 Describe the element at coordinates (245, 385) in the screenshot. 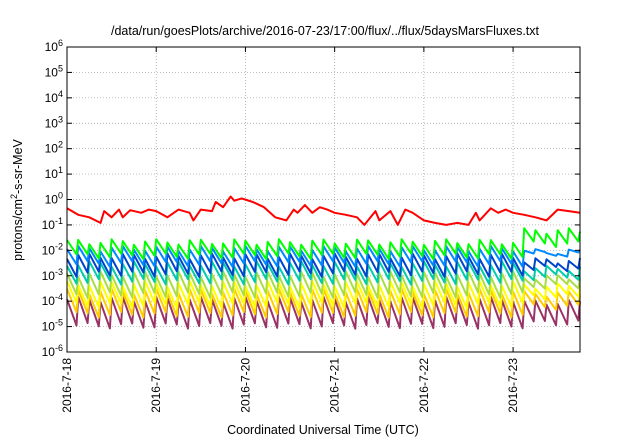

I see `x-tick-label: 2016-7-20` at that location.